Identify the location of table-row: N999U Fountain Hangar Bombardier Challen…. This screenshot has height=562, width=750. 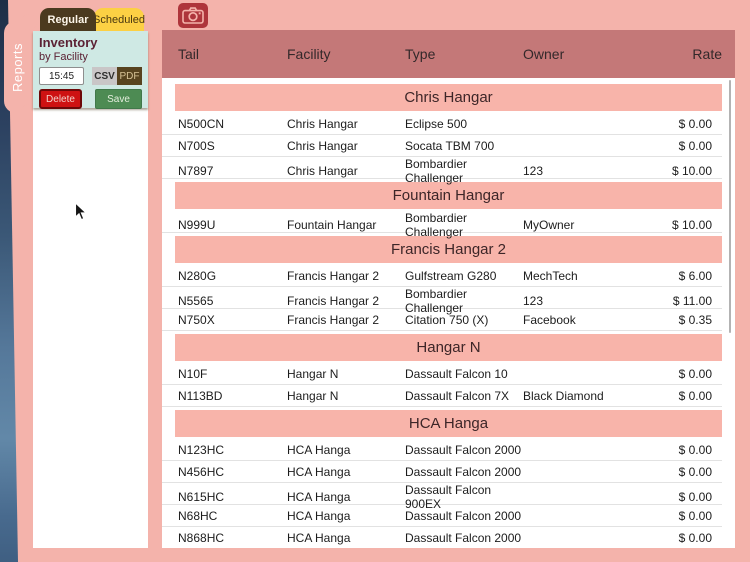
(442, 225).